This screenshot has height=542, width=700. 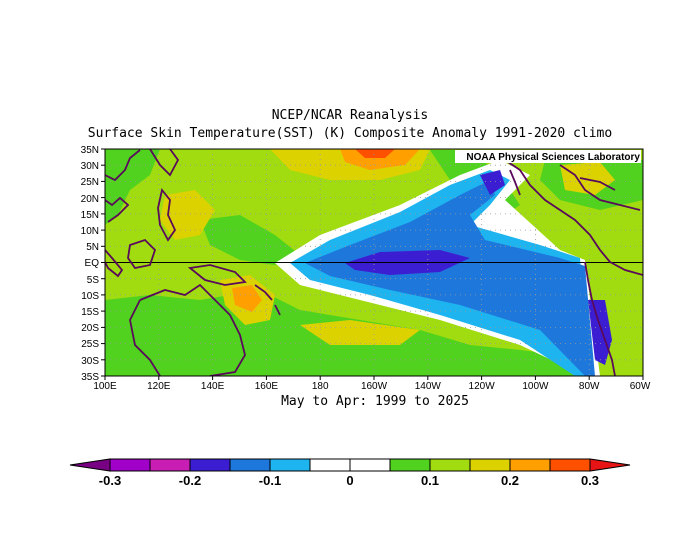 I want to click on south-america-west, so click(x=600, y=318).